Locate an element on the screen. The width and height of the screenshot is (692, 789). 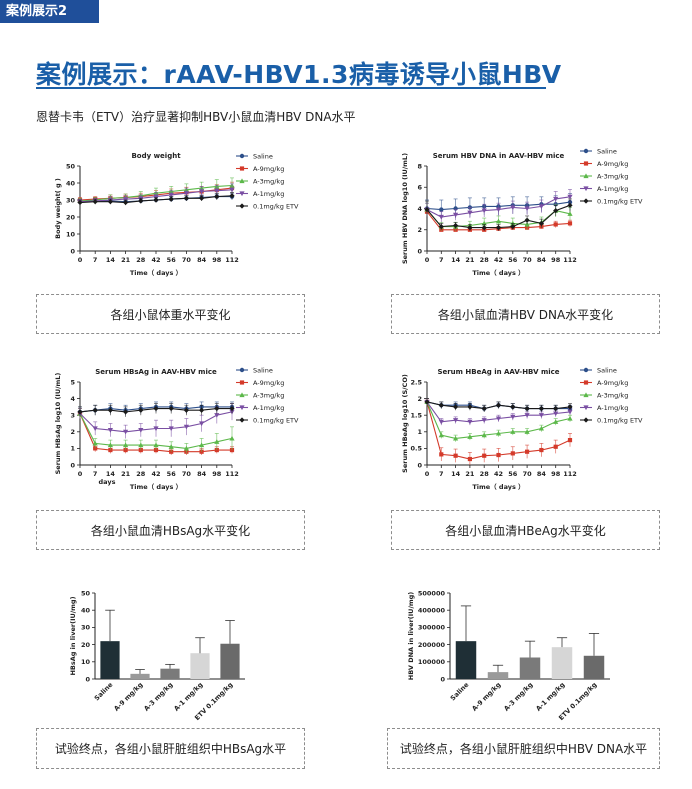
y-tick-label: 40 is located at coordinates (86, 611).